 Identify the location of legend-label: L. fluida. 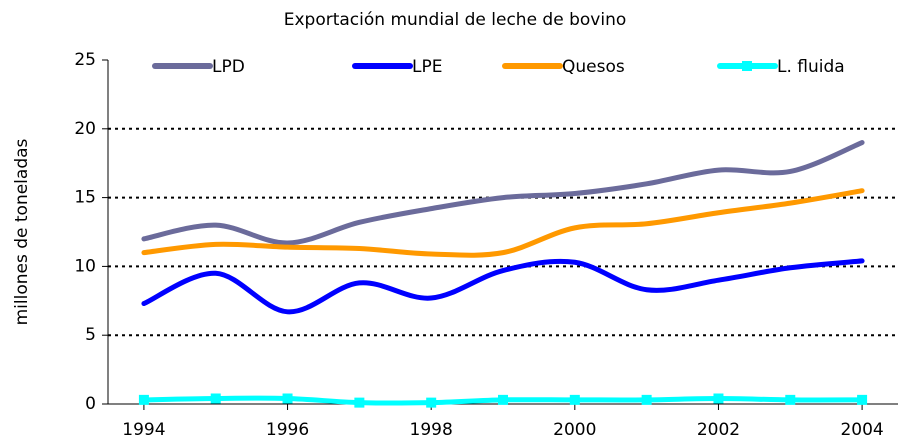
(811, 67).